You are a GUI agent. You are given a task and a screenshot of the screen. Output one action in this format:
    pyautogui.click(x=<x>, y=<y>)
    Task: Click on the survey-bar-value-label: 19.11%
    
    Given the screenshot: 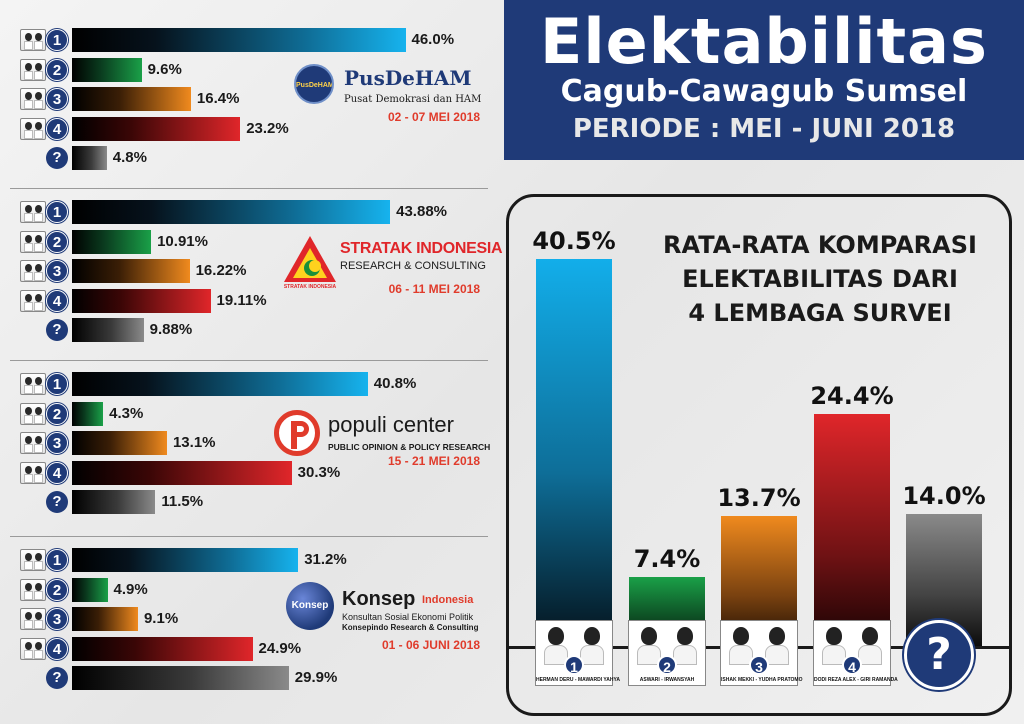 What is the action you would take?
    pyautogui.click(x=241, y=300)
    